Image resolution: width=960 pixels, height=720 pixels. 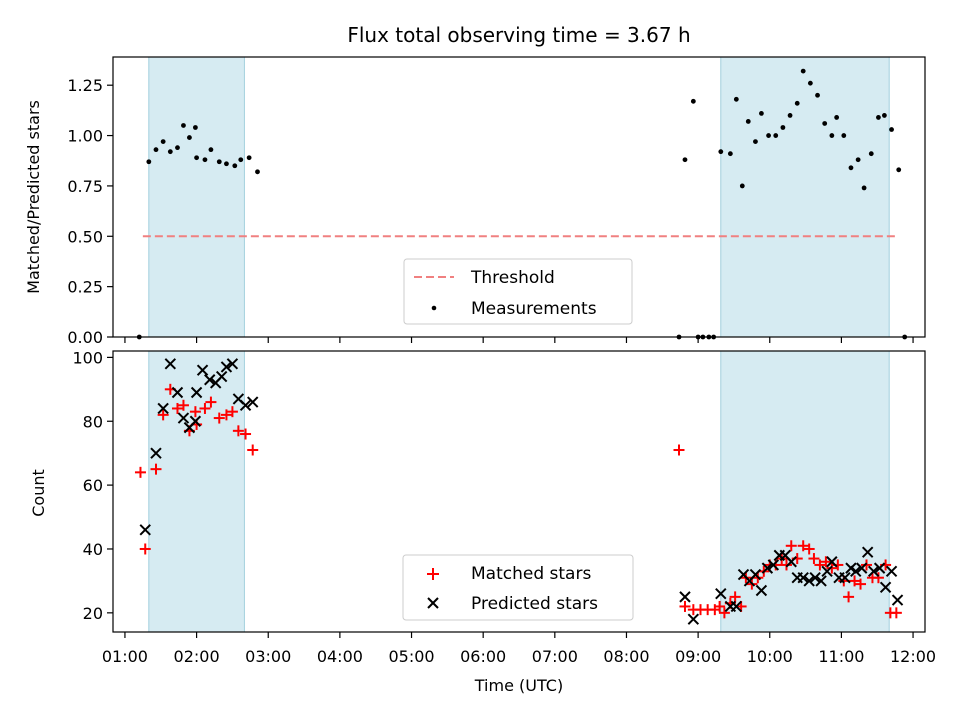 I want to click on measurements-legend-marker, so click(x=434, y=308).